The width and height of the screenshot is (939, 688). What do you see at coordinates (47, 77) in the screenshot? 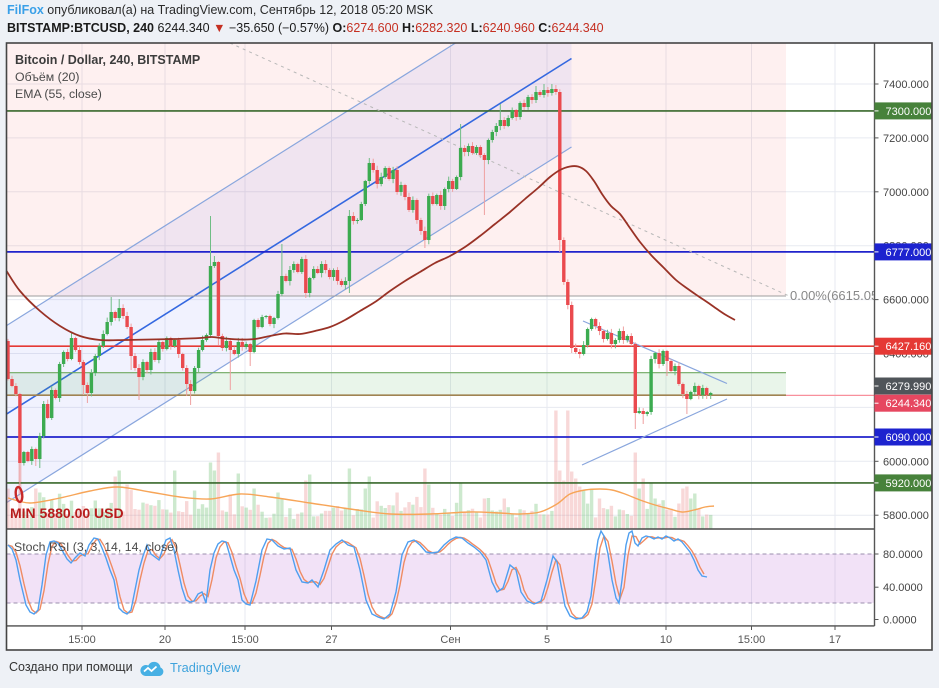
I see `svg-text: Объём (20)` at bounding box center [47, 77].